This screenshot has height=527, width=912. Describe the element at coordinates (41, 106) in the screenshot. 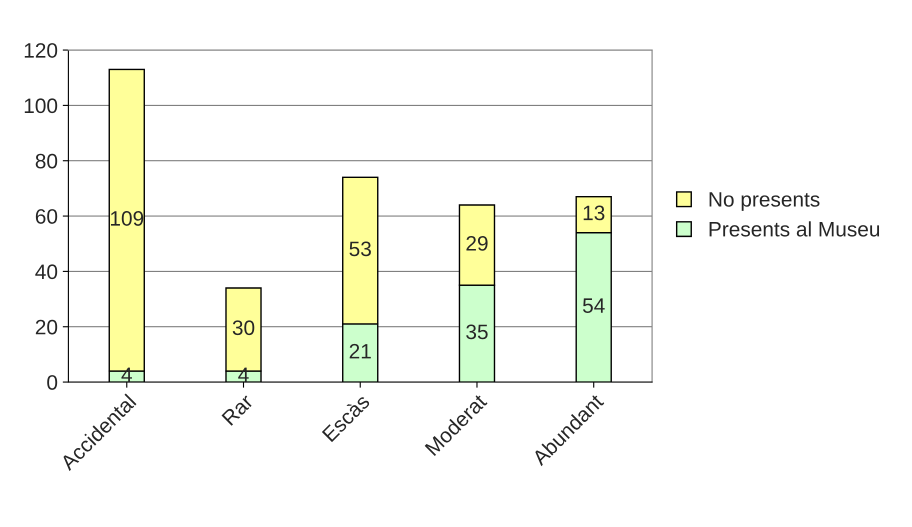

I see `y-tick-label: 100` at that location.